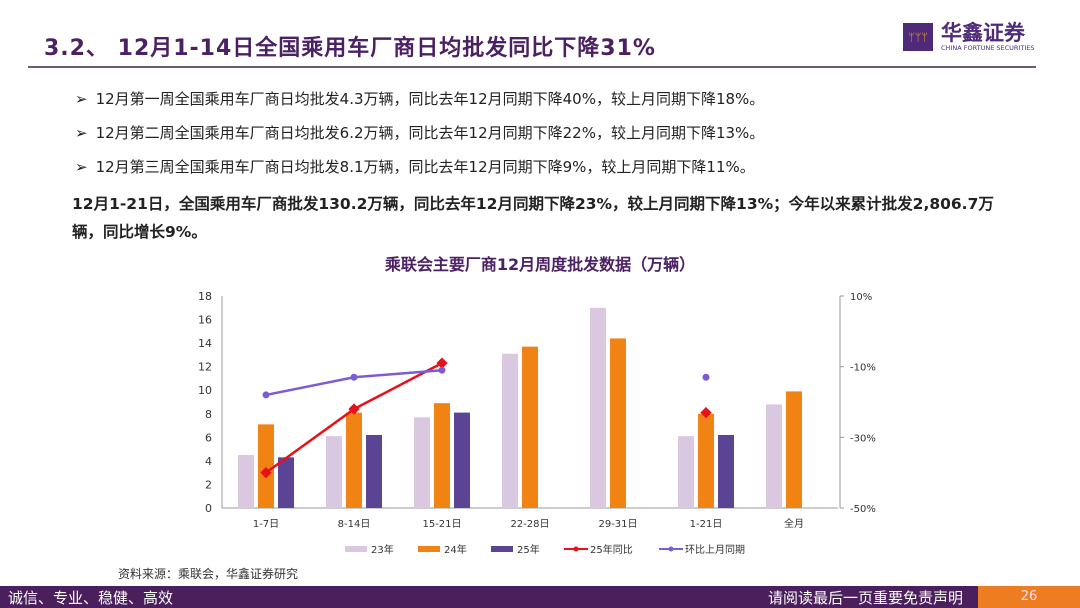  I want to click on line-25年同比, so click(354, 418).